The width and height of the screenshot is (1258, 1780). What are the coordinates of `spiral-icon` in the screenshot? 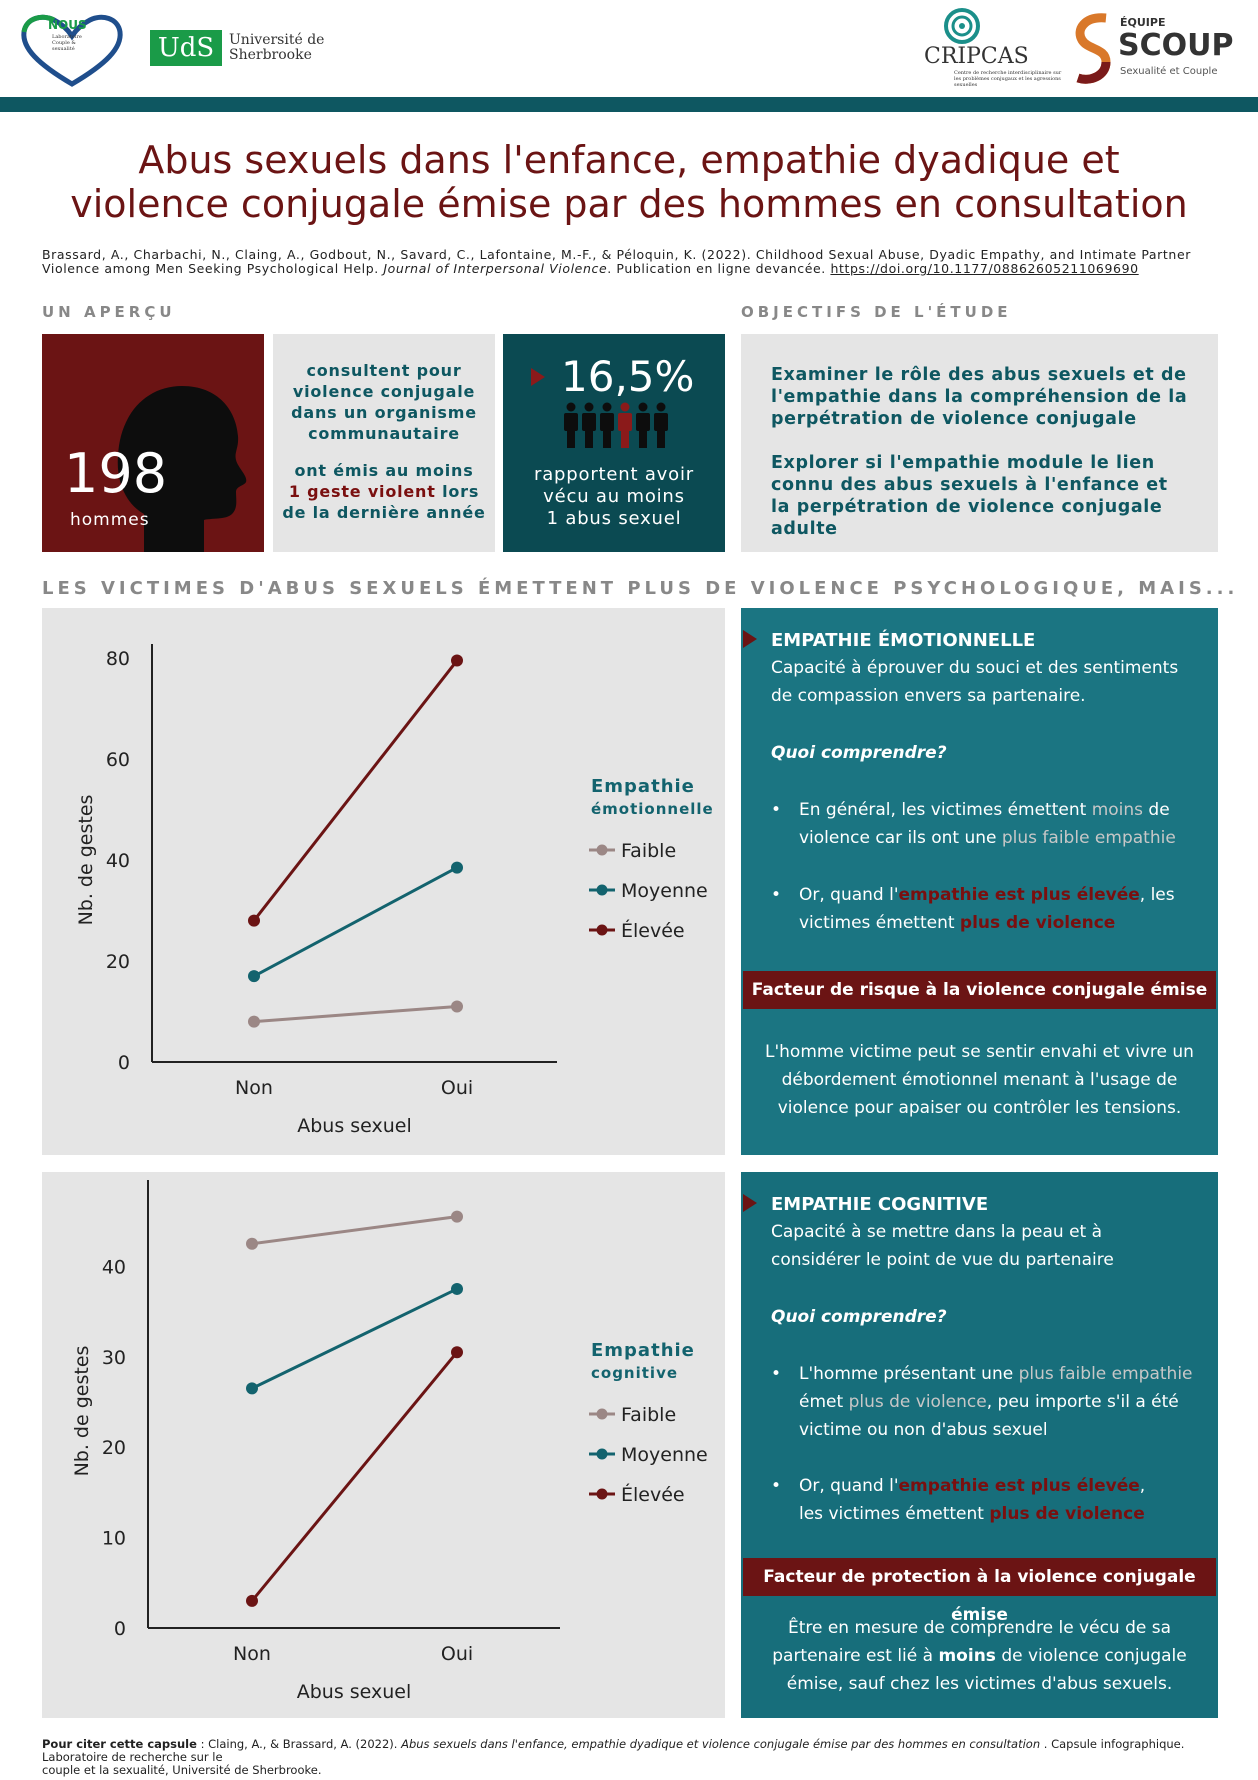 It's located at (962, 26).